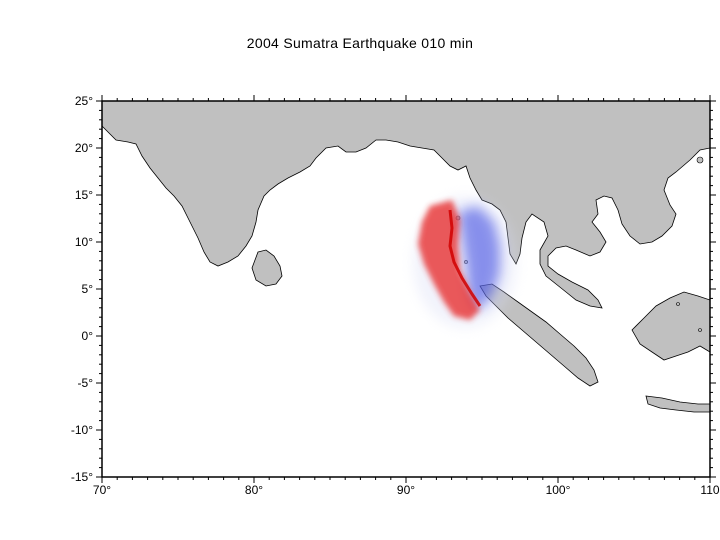 The width and height of the screenshot is (720, 540). I want to click on lon-tick-label: 90°, so click(406, 490).